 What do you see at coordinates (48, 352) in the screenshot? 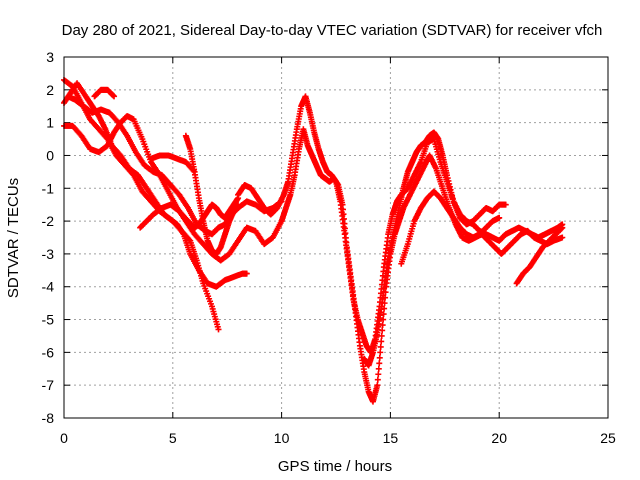
I see `y-tick-label: -6` at bounding box center [48, 352].